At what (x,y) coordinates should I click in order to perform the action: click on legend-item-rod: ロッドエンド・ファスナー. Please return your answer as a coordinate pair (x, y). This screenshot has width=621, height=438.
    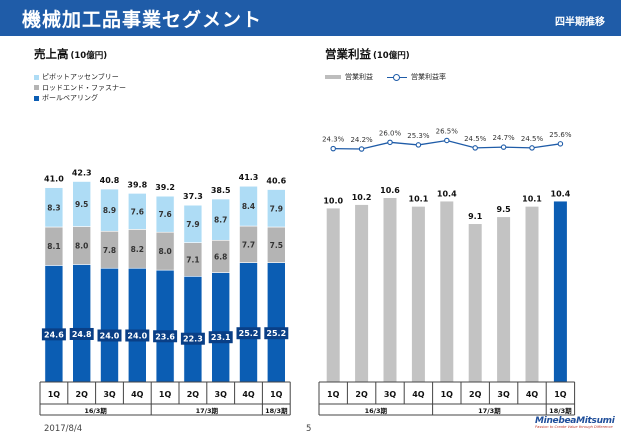
    Looking at the image, I should click on (80, 88).